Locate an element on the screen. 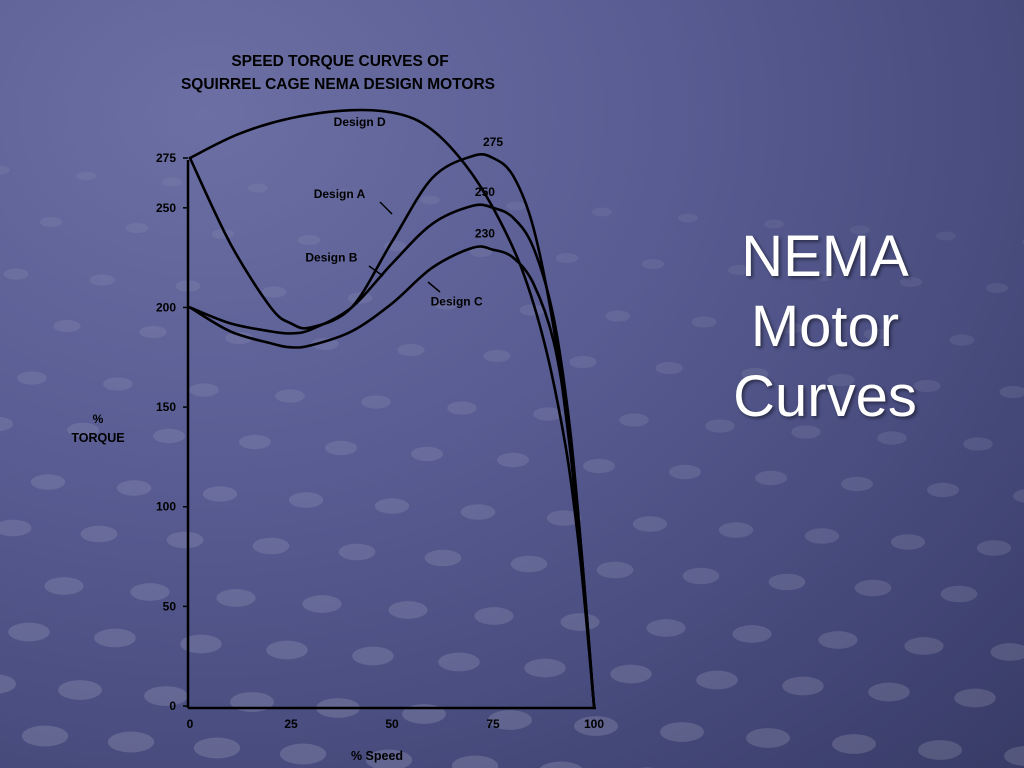 The height and width of the screenshot is (768, 1024). y-axis-label-line-2: TORQUE is located at coordinates (97, 438).